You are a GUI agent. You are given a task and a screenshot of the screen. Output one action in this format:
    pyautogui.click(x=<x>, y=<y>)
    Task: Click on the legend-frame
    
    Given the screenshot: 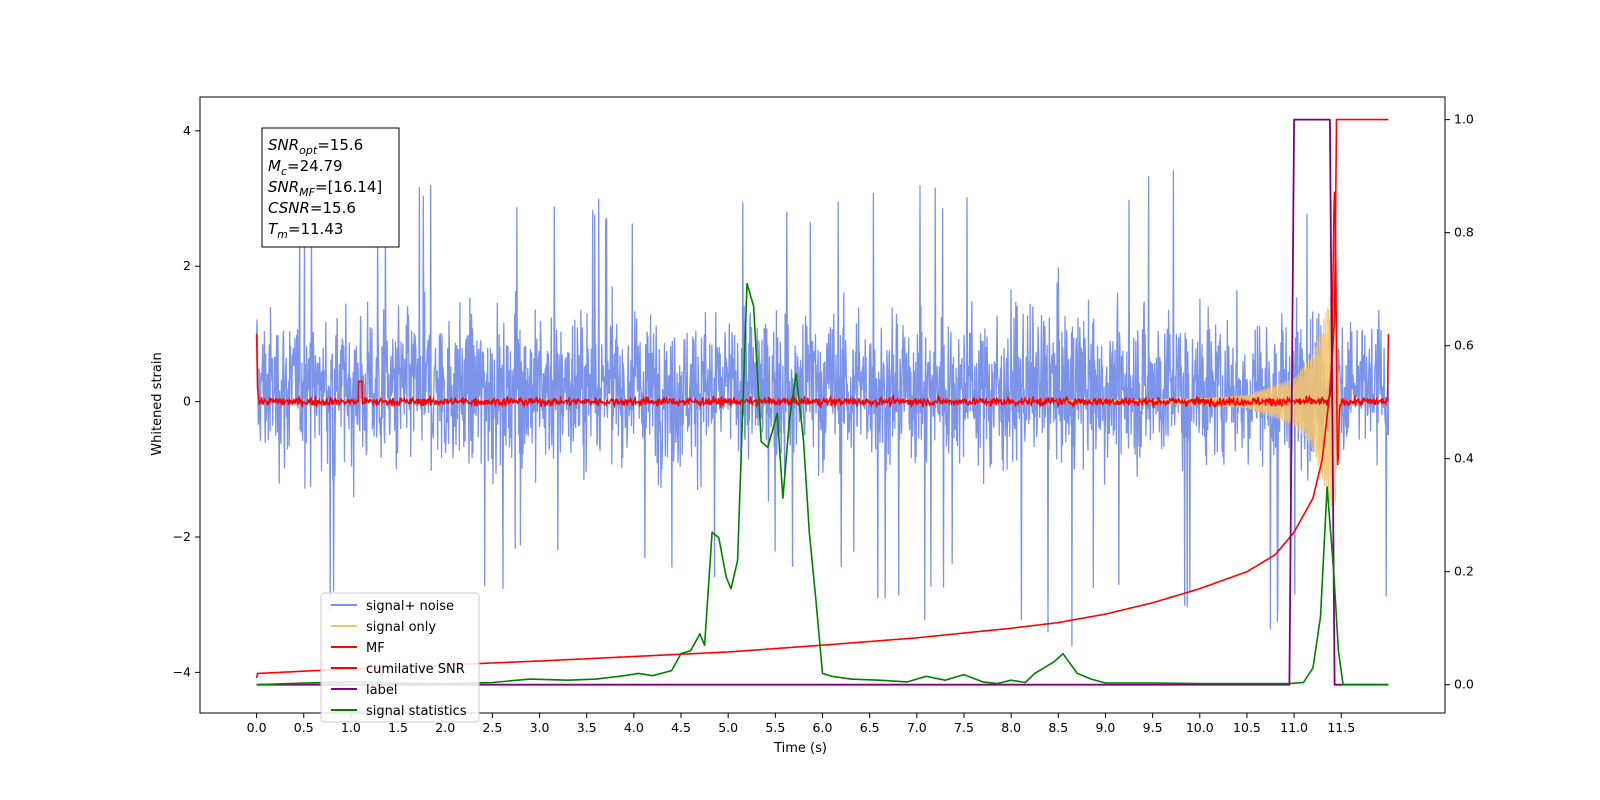 What is the action you would take?
    pyautogui.click(x=400, y=657)
    